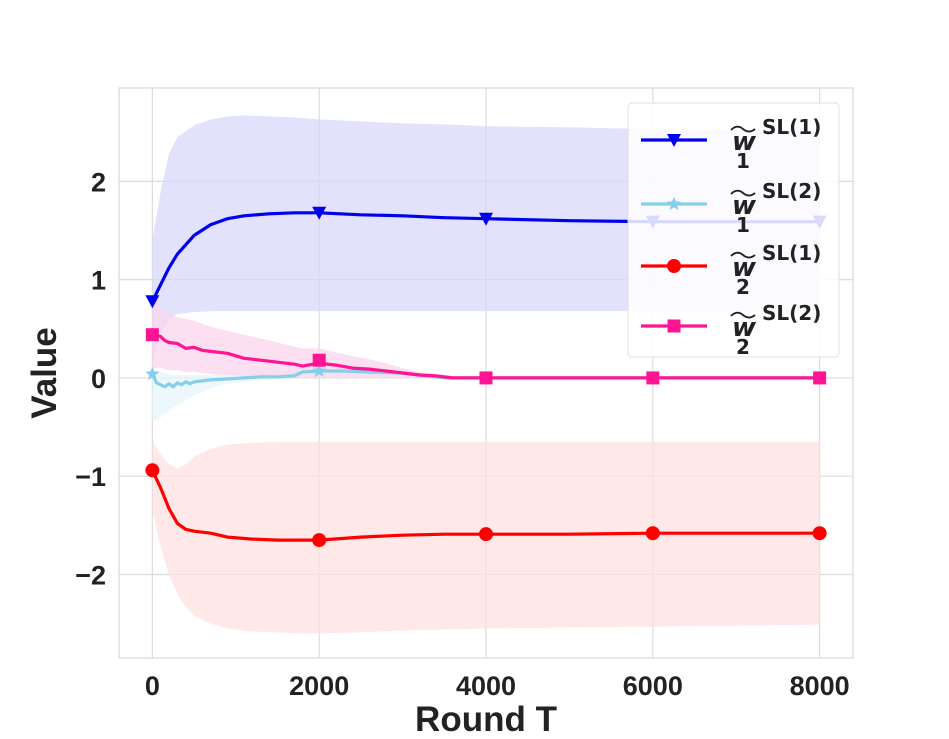 This screenshot has height=739, width=949. I want to click on x-tick-label: 4000, so click(486, 686).